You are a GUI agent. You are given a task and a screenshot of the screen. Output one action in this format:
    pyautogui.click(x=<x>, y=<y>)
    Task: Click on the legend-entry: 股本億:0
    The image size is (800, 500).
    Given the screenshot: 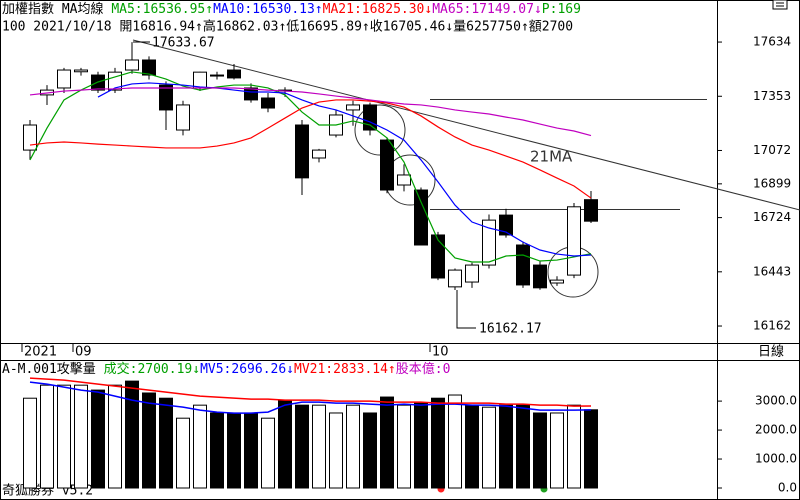 What is the action you would take?
    pyautogui.click(x=423, y=369)
    